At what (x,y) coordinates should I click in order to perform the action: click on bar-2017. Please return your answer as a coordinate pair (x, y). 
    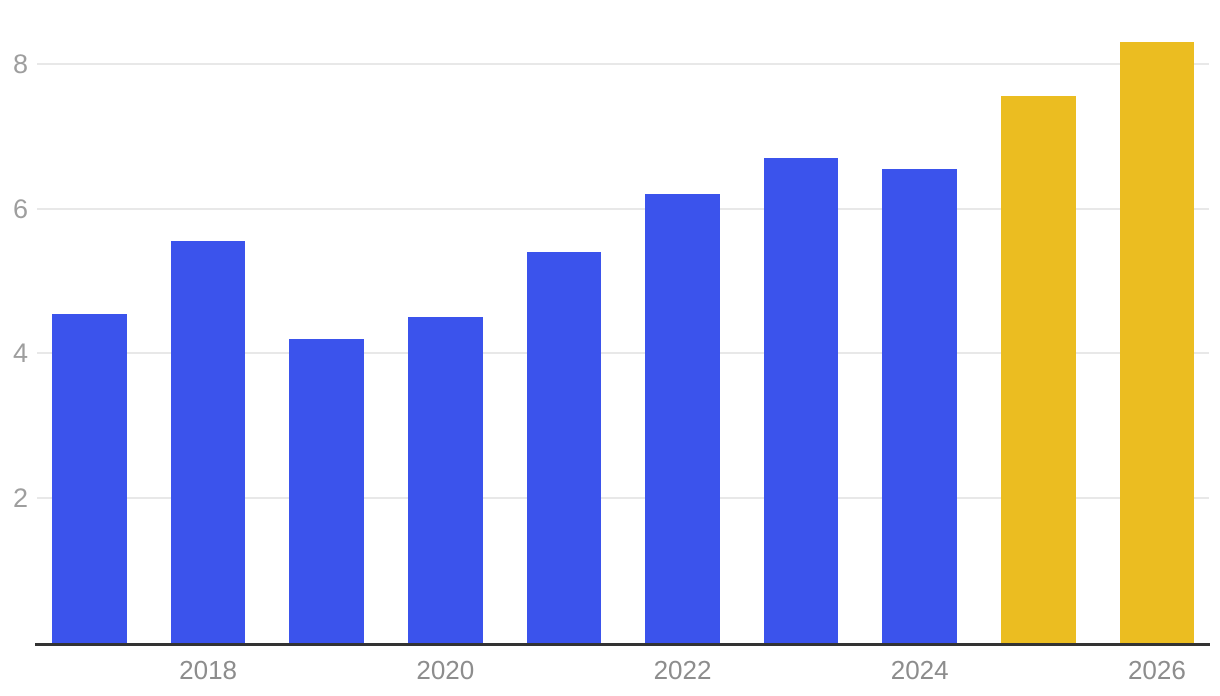
    Looking at the image, I should click on (89, 478).